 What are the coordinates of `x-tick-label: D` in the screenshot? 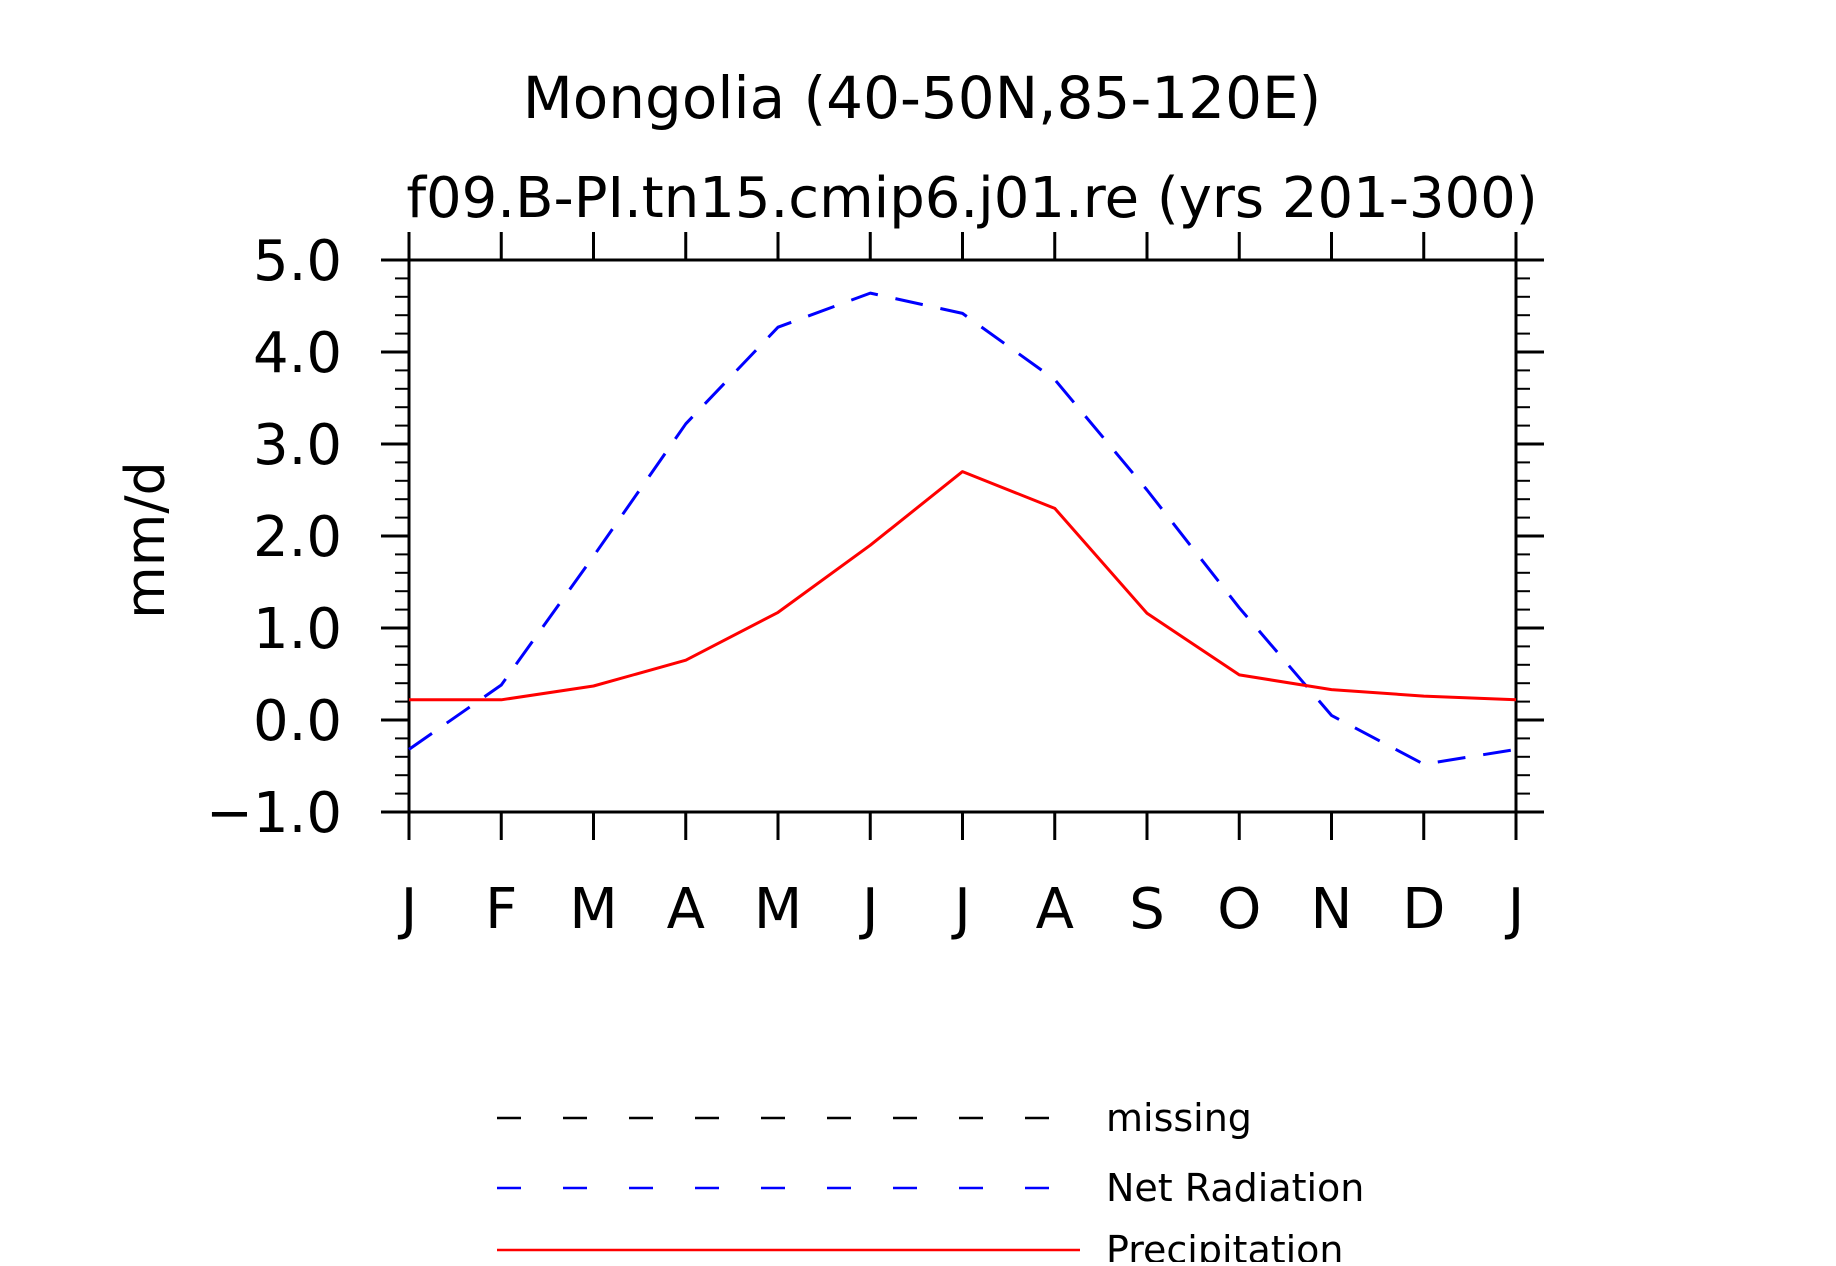 It's located at (1423, 909).